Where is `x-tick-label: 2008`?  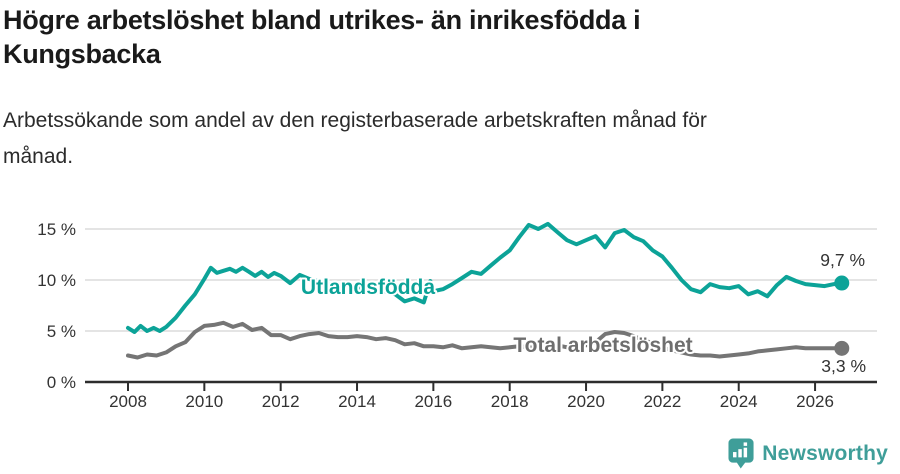 x-tick-label: 2008 is located at coordinates (128, 401).